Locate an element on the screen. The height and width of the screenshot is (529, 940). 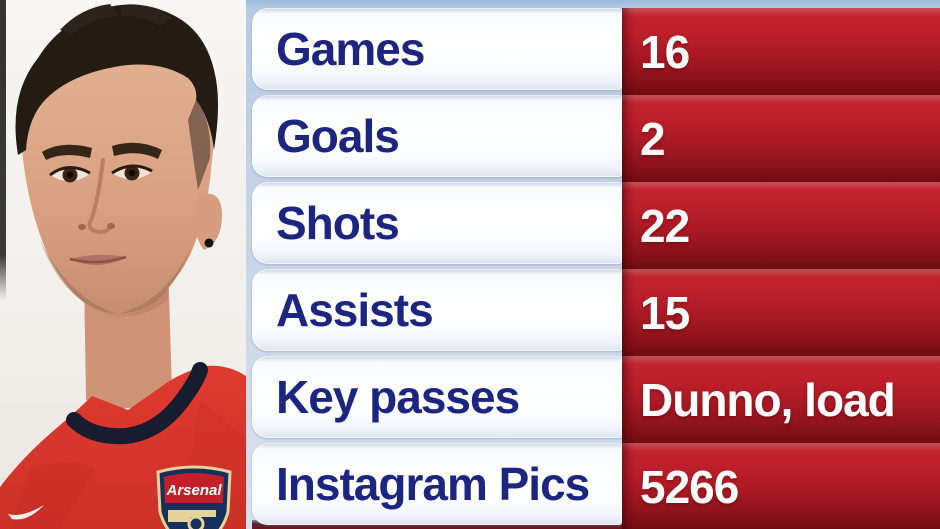
stat-label: Instagram Pics is located at coordinates (433, 484).